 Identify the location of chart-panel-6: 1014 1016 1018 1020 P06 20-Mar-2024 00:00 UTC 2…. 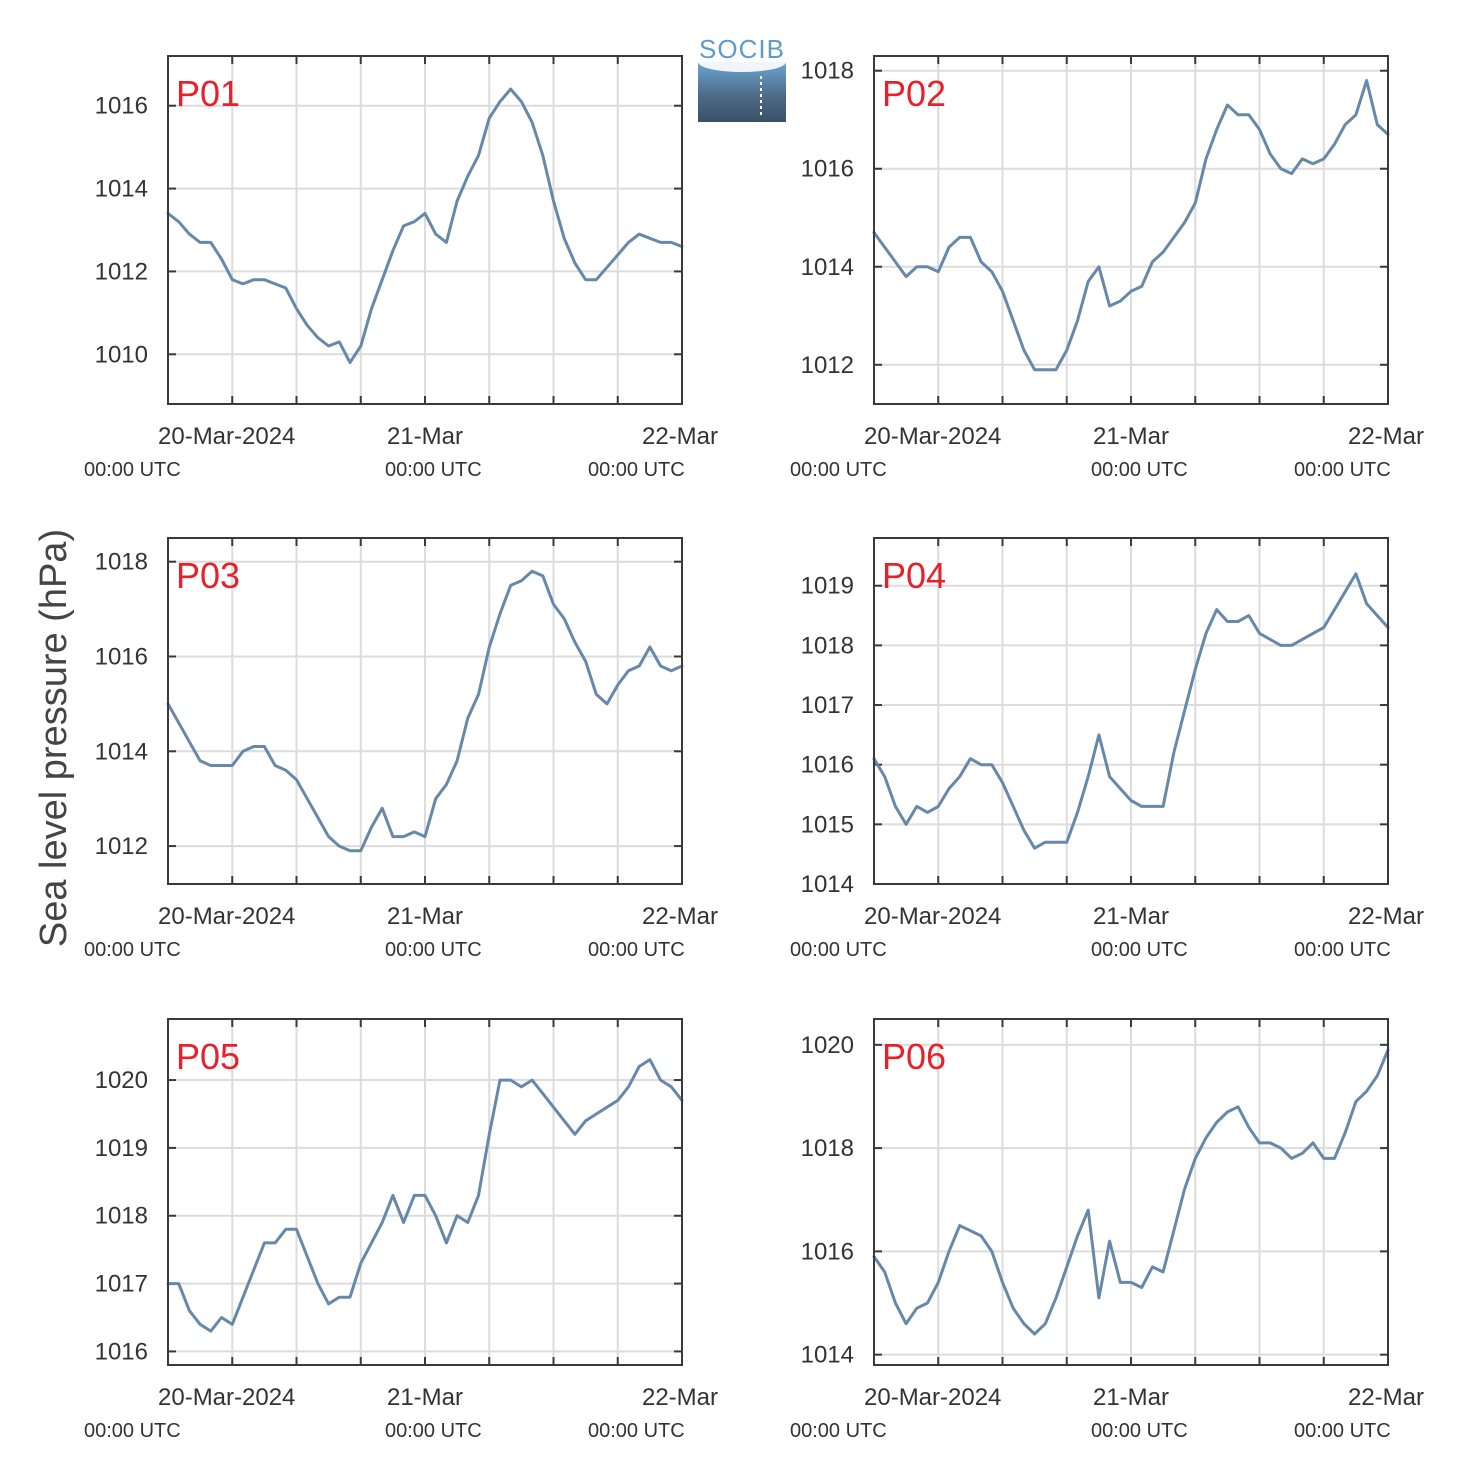
(1107, 1230).